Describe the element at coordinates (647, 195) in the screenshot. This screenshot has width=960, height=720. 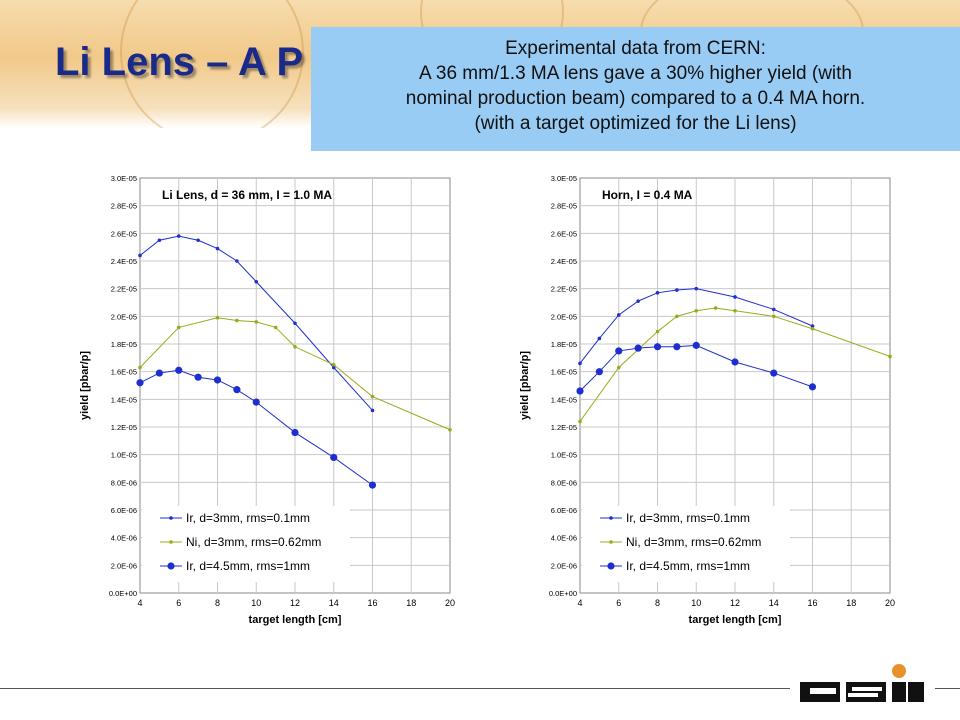
I see `chart-title: Horn, I = 0.4 MA` at that location.